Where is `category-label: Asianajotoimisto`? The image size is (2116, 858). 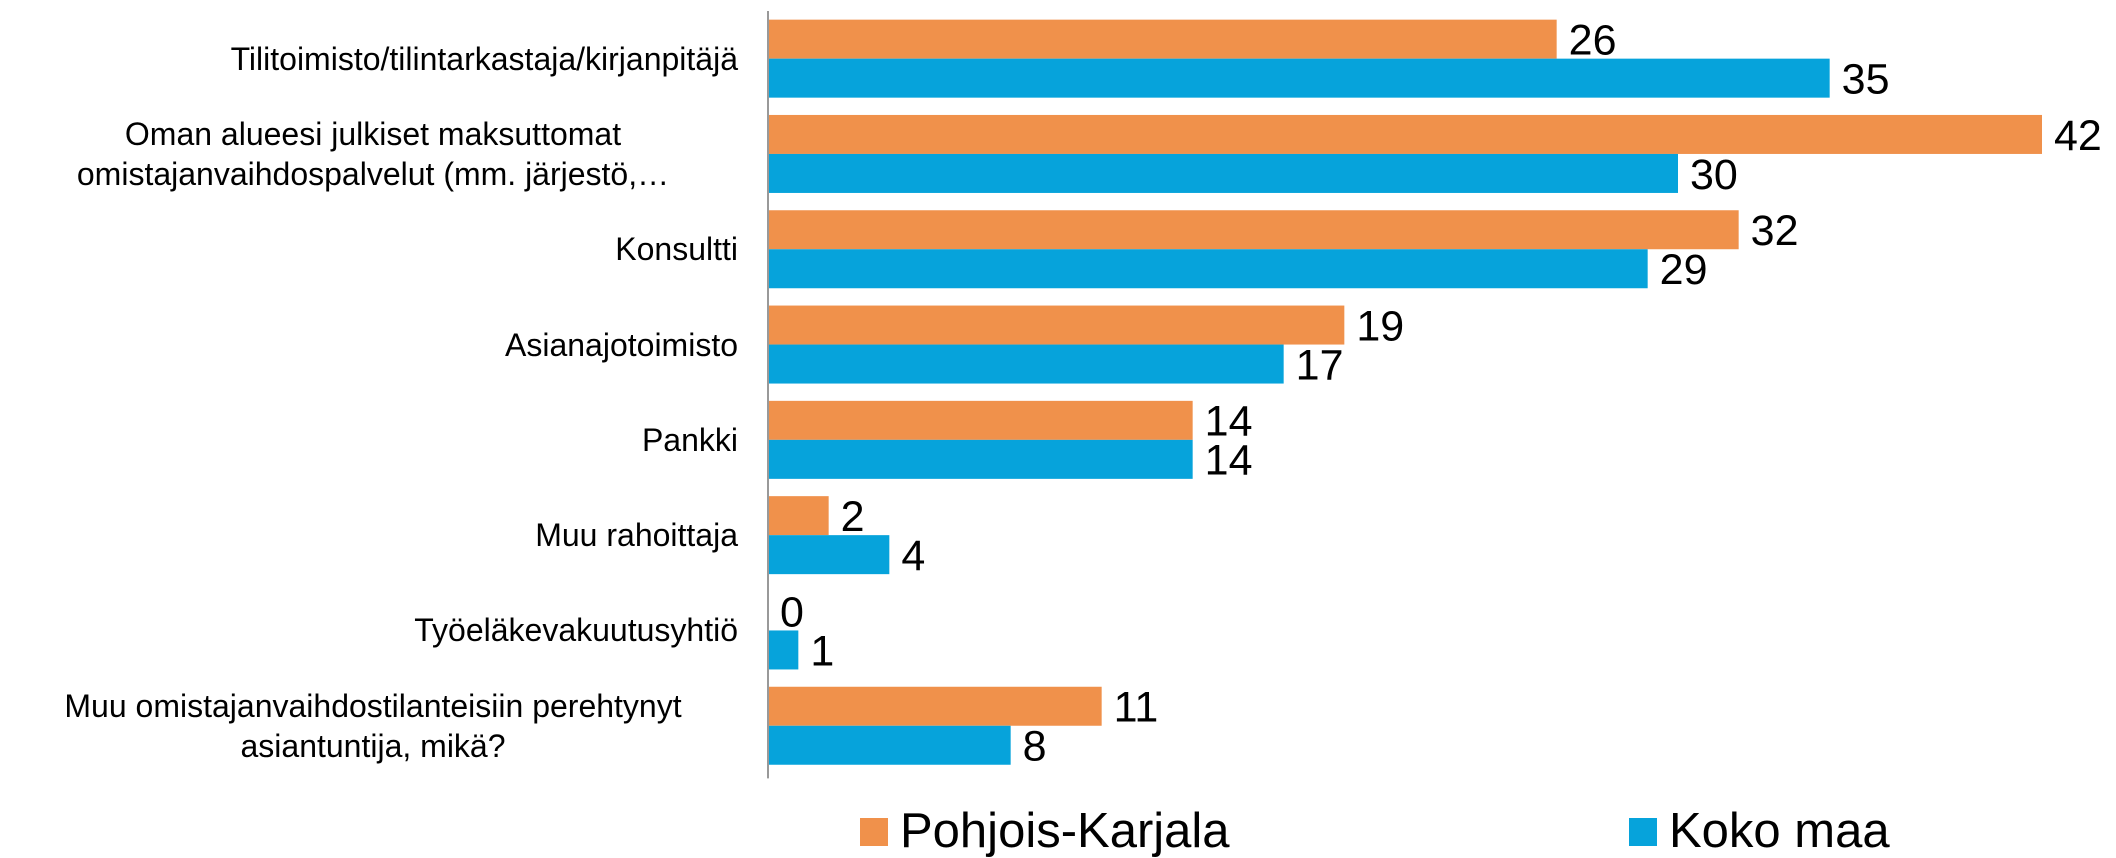
category-label: Asianajotoimisto is located at coordinates (373, 344).